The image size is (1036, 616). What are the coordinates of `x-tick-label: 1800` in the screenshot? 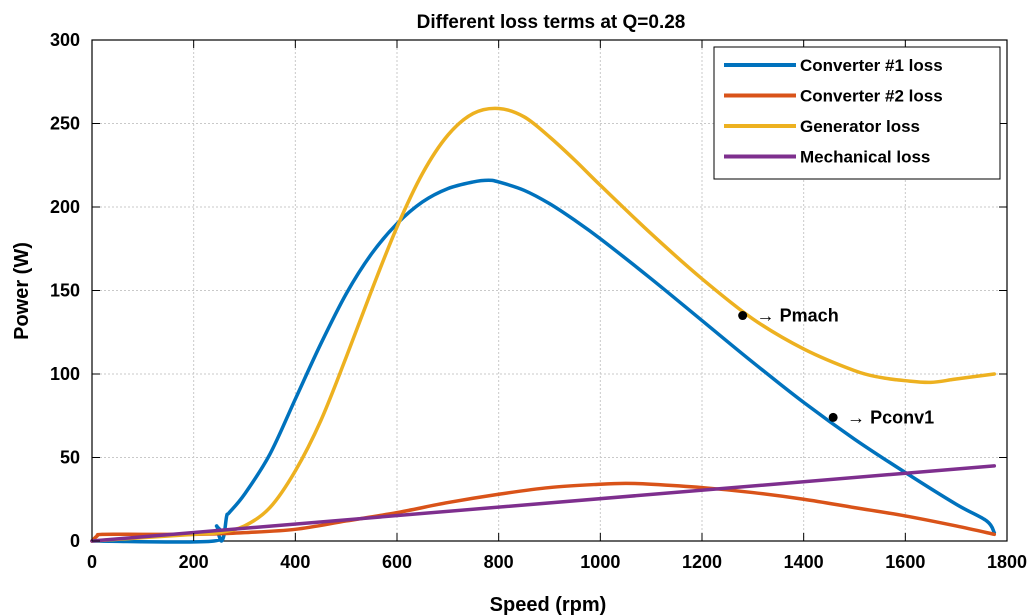 It's located at (1007, 562).